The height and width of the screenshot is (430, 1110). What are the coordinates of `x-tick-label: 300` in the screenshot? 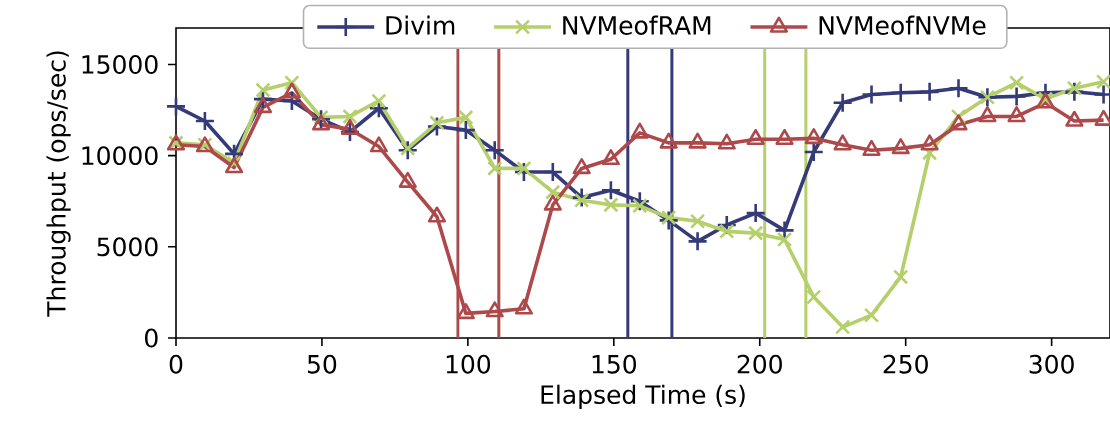 It's located at (1051, 364).